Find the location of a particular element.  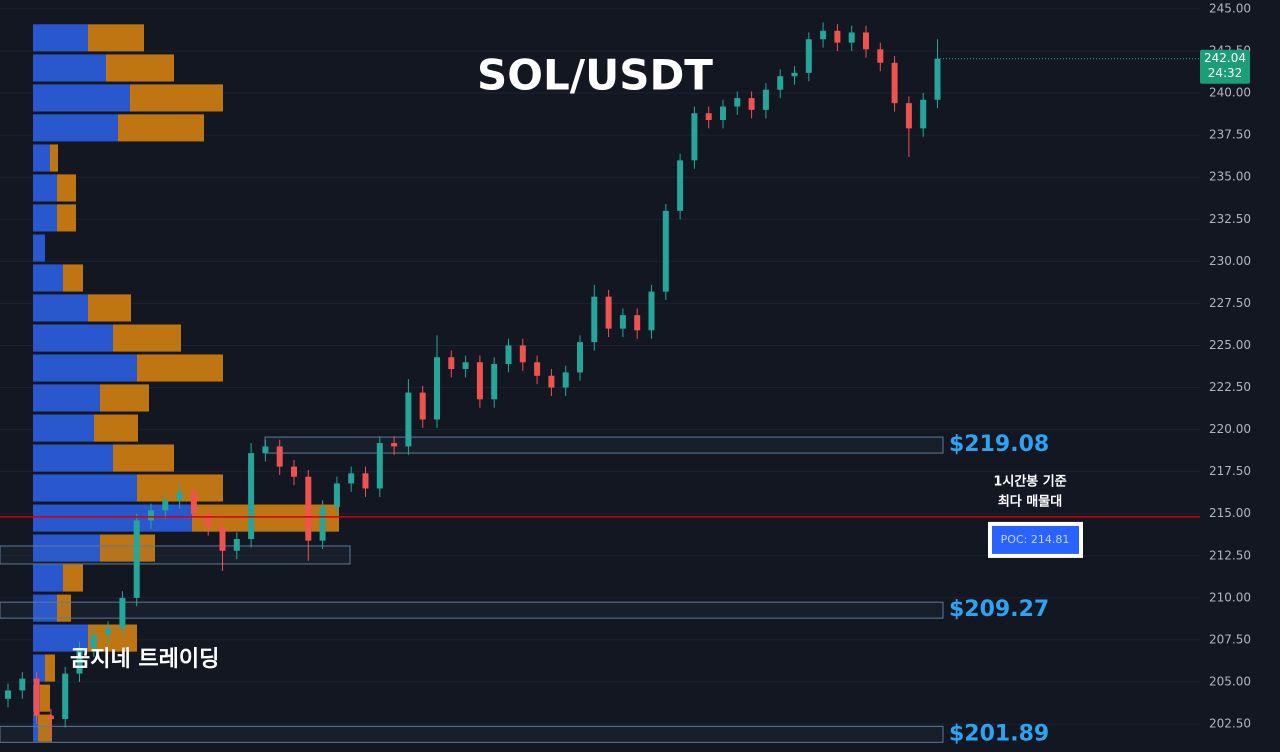

y-tick-label: 205.00 is located at coordinates (1230, 681).